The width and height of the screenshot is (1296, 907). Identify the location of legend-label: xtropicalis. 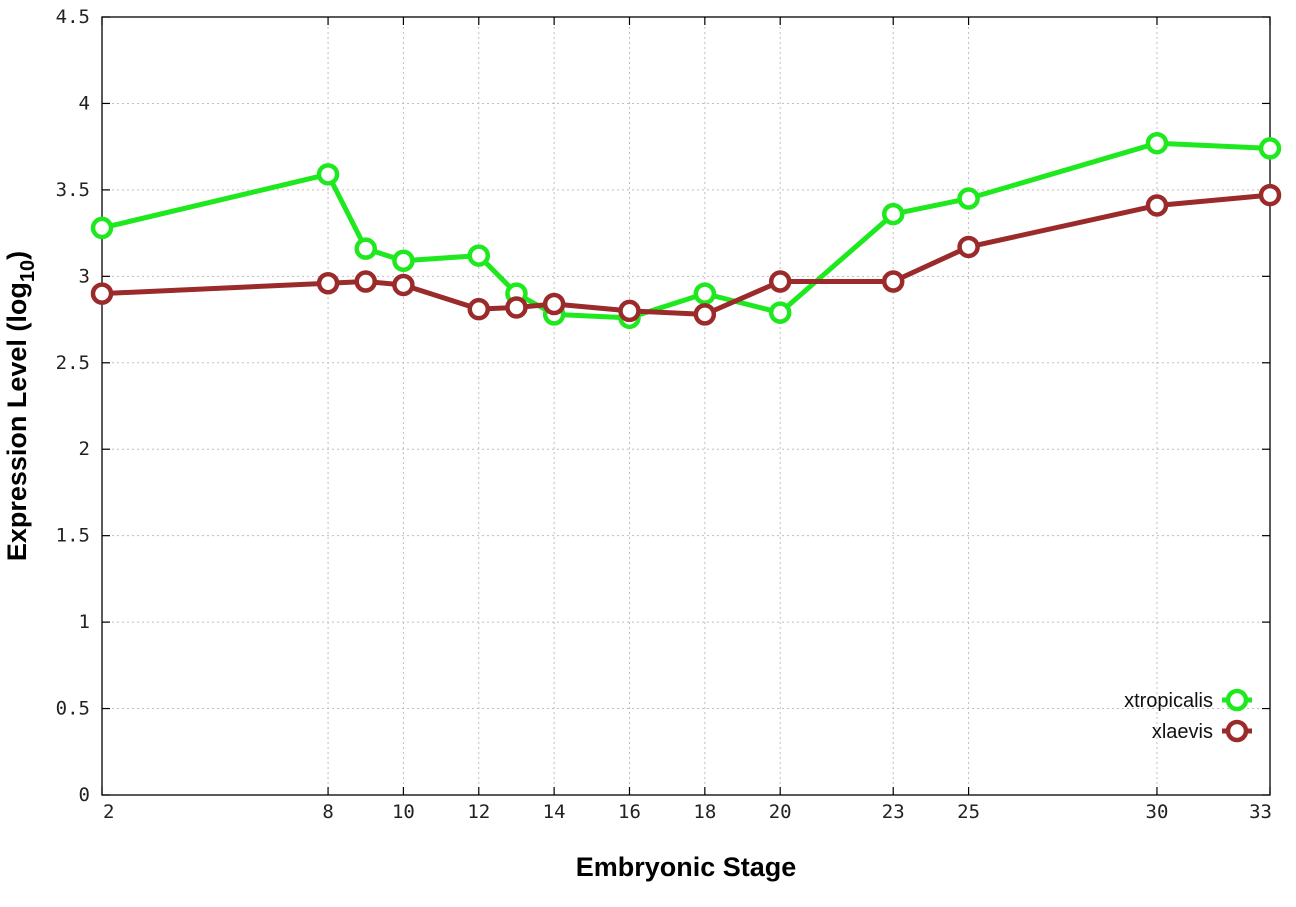
(1168, 701).